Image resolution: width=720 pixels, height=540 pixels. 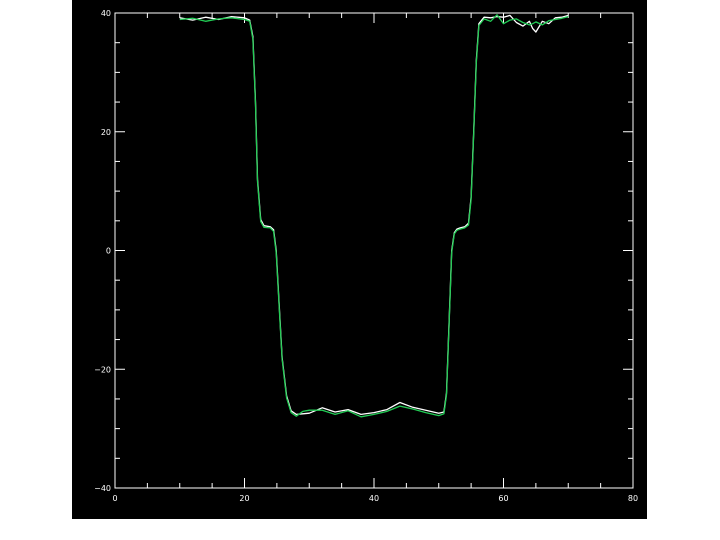 I want to click on y-tick-label: −40, so click(x=102, y=488).